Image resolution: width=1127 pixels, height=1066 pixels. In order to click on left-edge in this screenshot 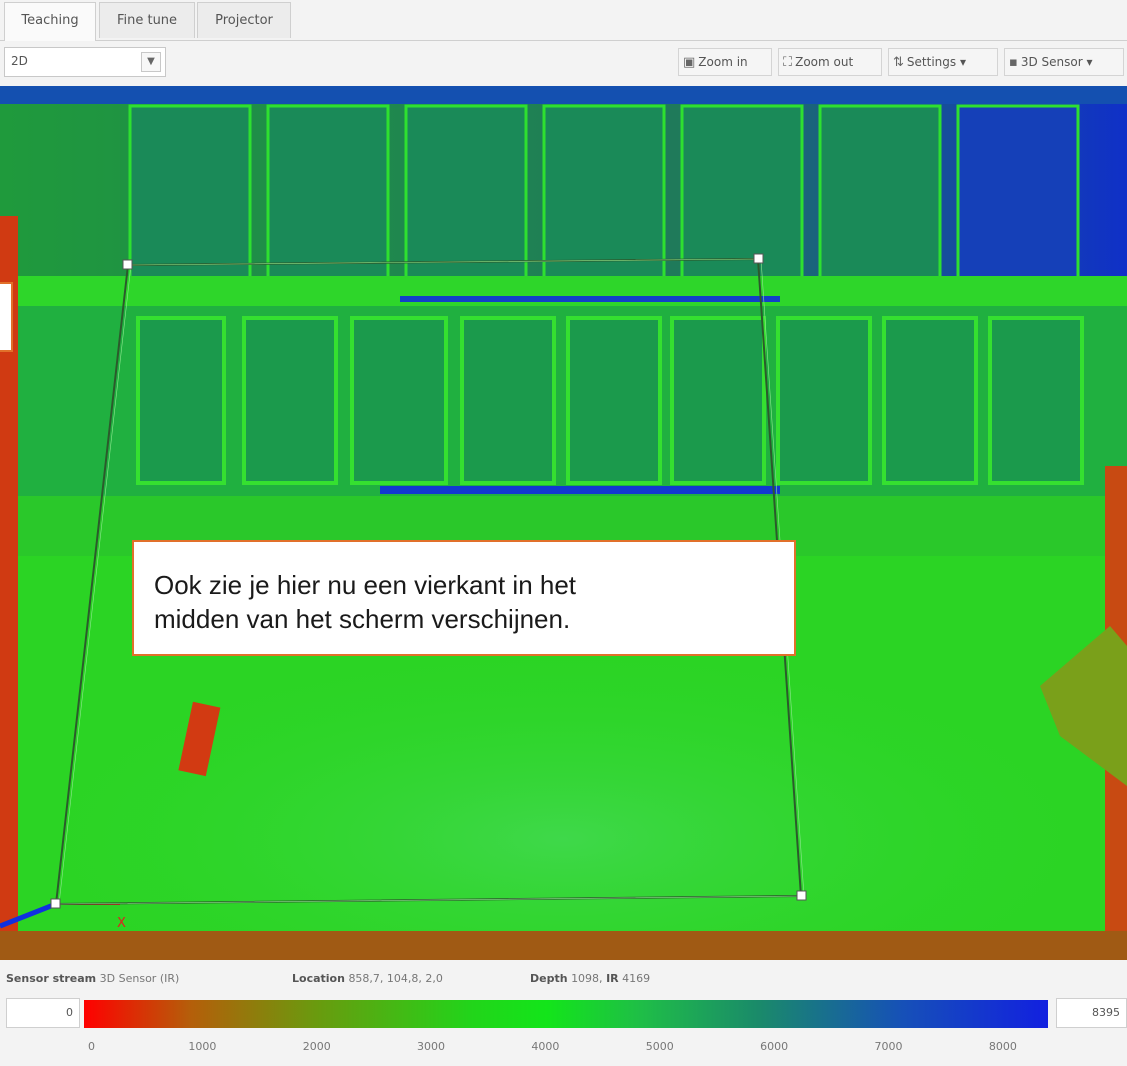, I will do `click(9, 588)`.